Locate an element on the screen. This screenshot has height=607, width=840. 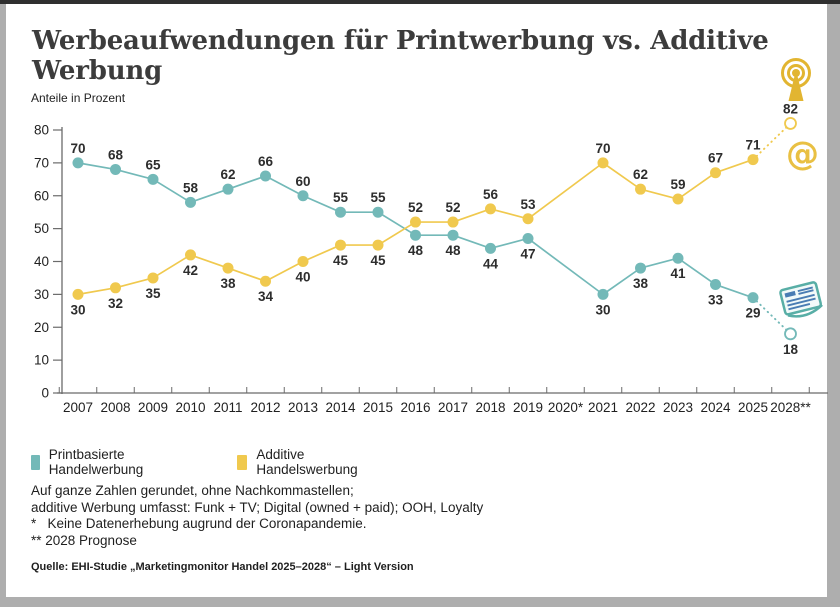
newspaper-icon is located at coordinates (802, 300).